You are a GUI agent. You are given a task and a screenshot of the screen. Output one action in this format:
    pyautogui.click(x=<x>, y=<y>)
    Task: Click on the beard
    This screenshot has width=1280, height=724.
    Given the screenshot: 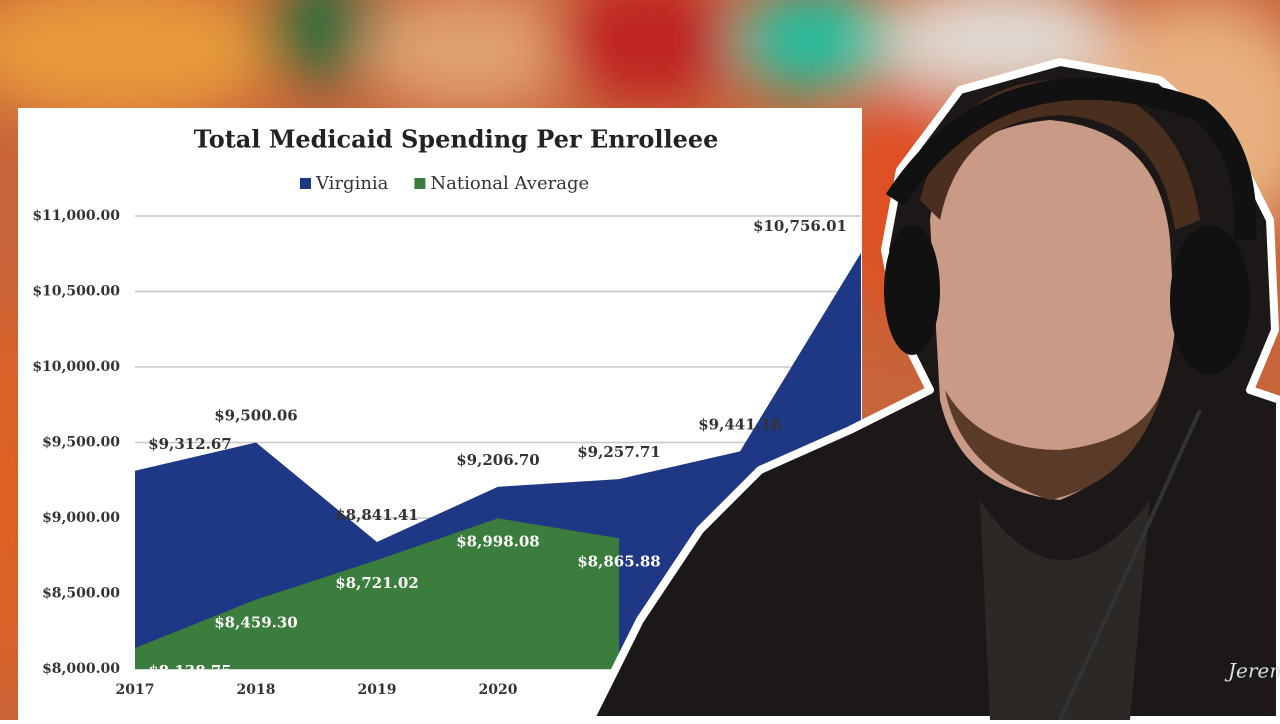 What is the action you would take?
    pyautogui.click(x=1055, y=440)
    